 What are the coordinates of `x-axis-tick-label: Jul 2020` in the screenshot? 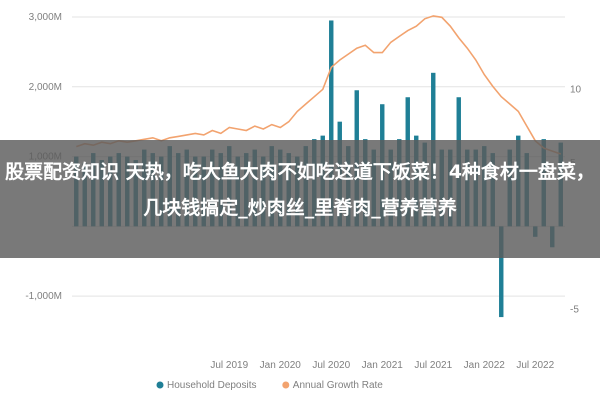 It's located at (331, 365).